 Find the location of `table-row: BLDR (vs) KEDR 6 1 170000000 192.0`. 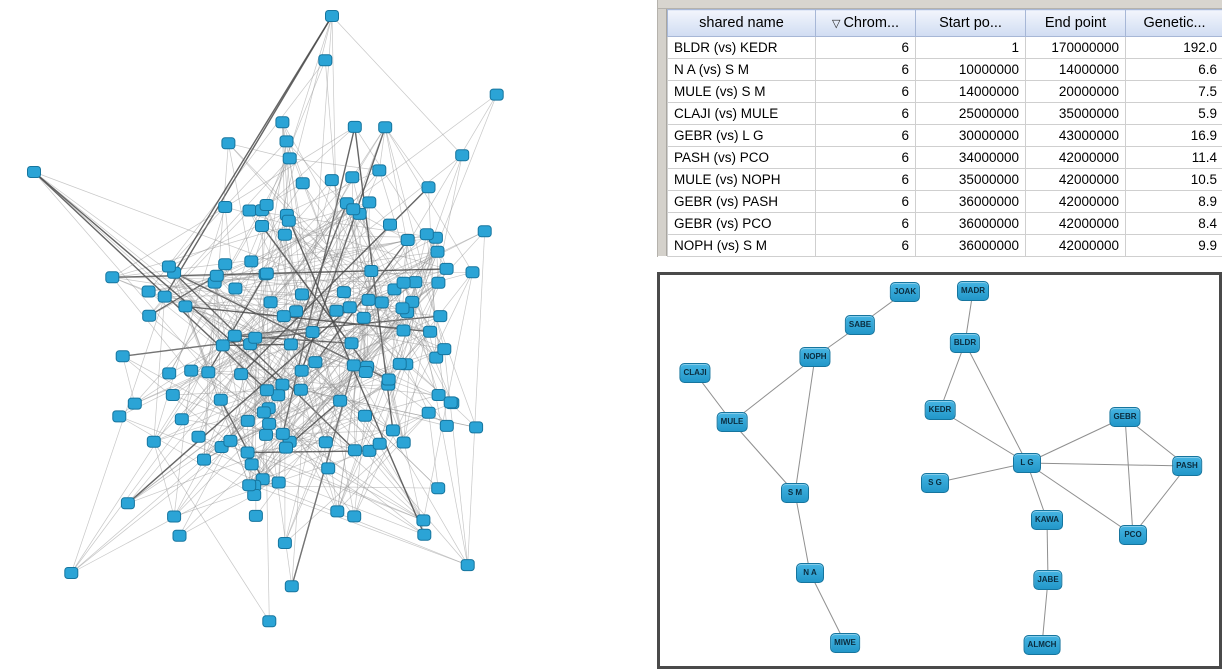

table-row: BLDR (vs) KEDR 6 1 170000000 192.0 is located at coordinates (944, 47).